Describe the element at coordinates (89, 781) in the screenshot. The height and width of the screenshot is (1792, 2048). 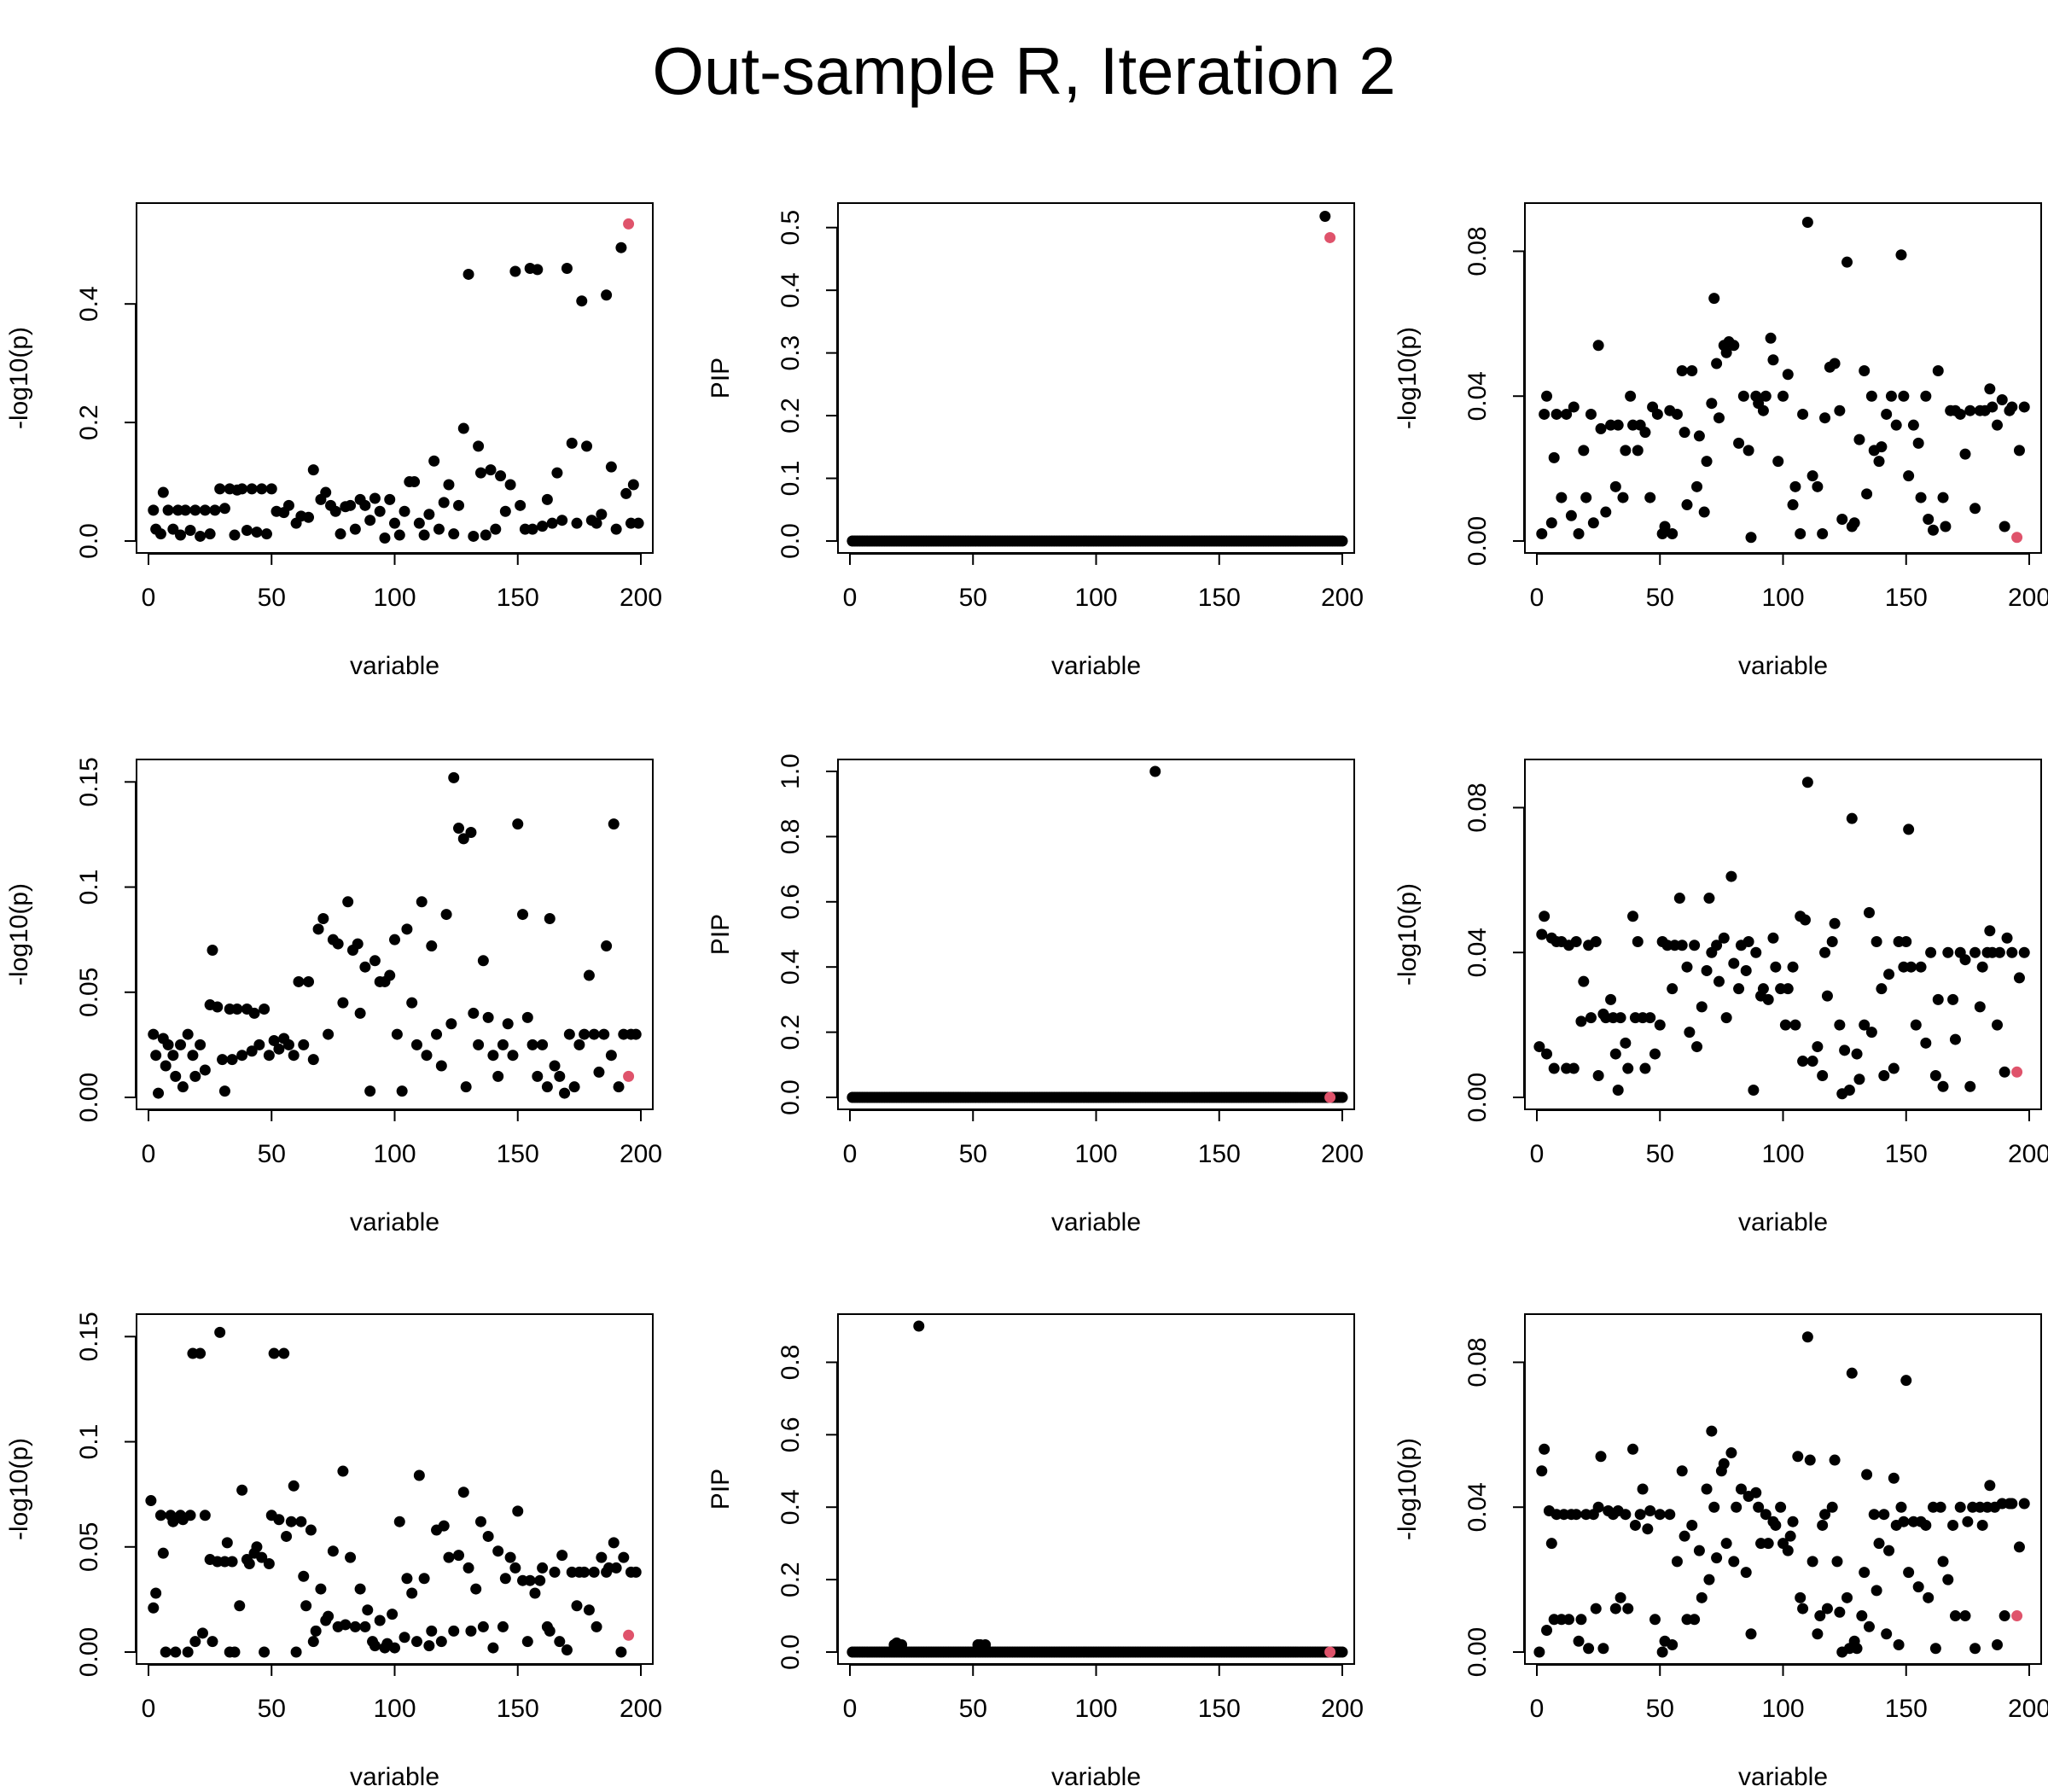
I see `y-tick-label: 0.15` at that location.